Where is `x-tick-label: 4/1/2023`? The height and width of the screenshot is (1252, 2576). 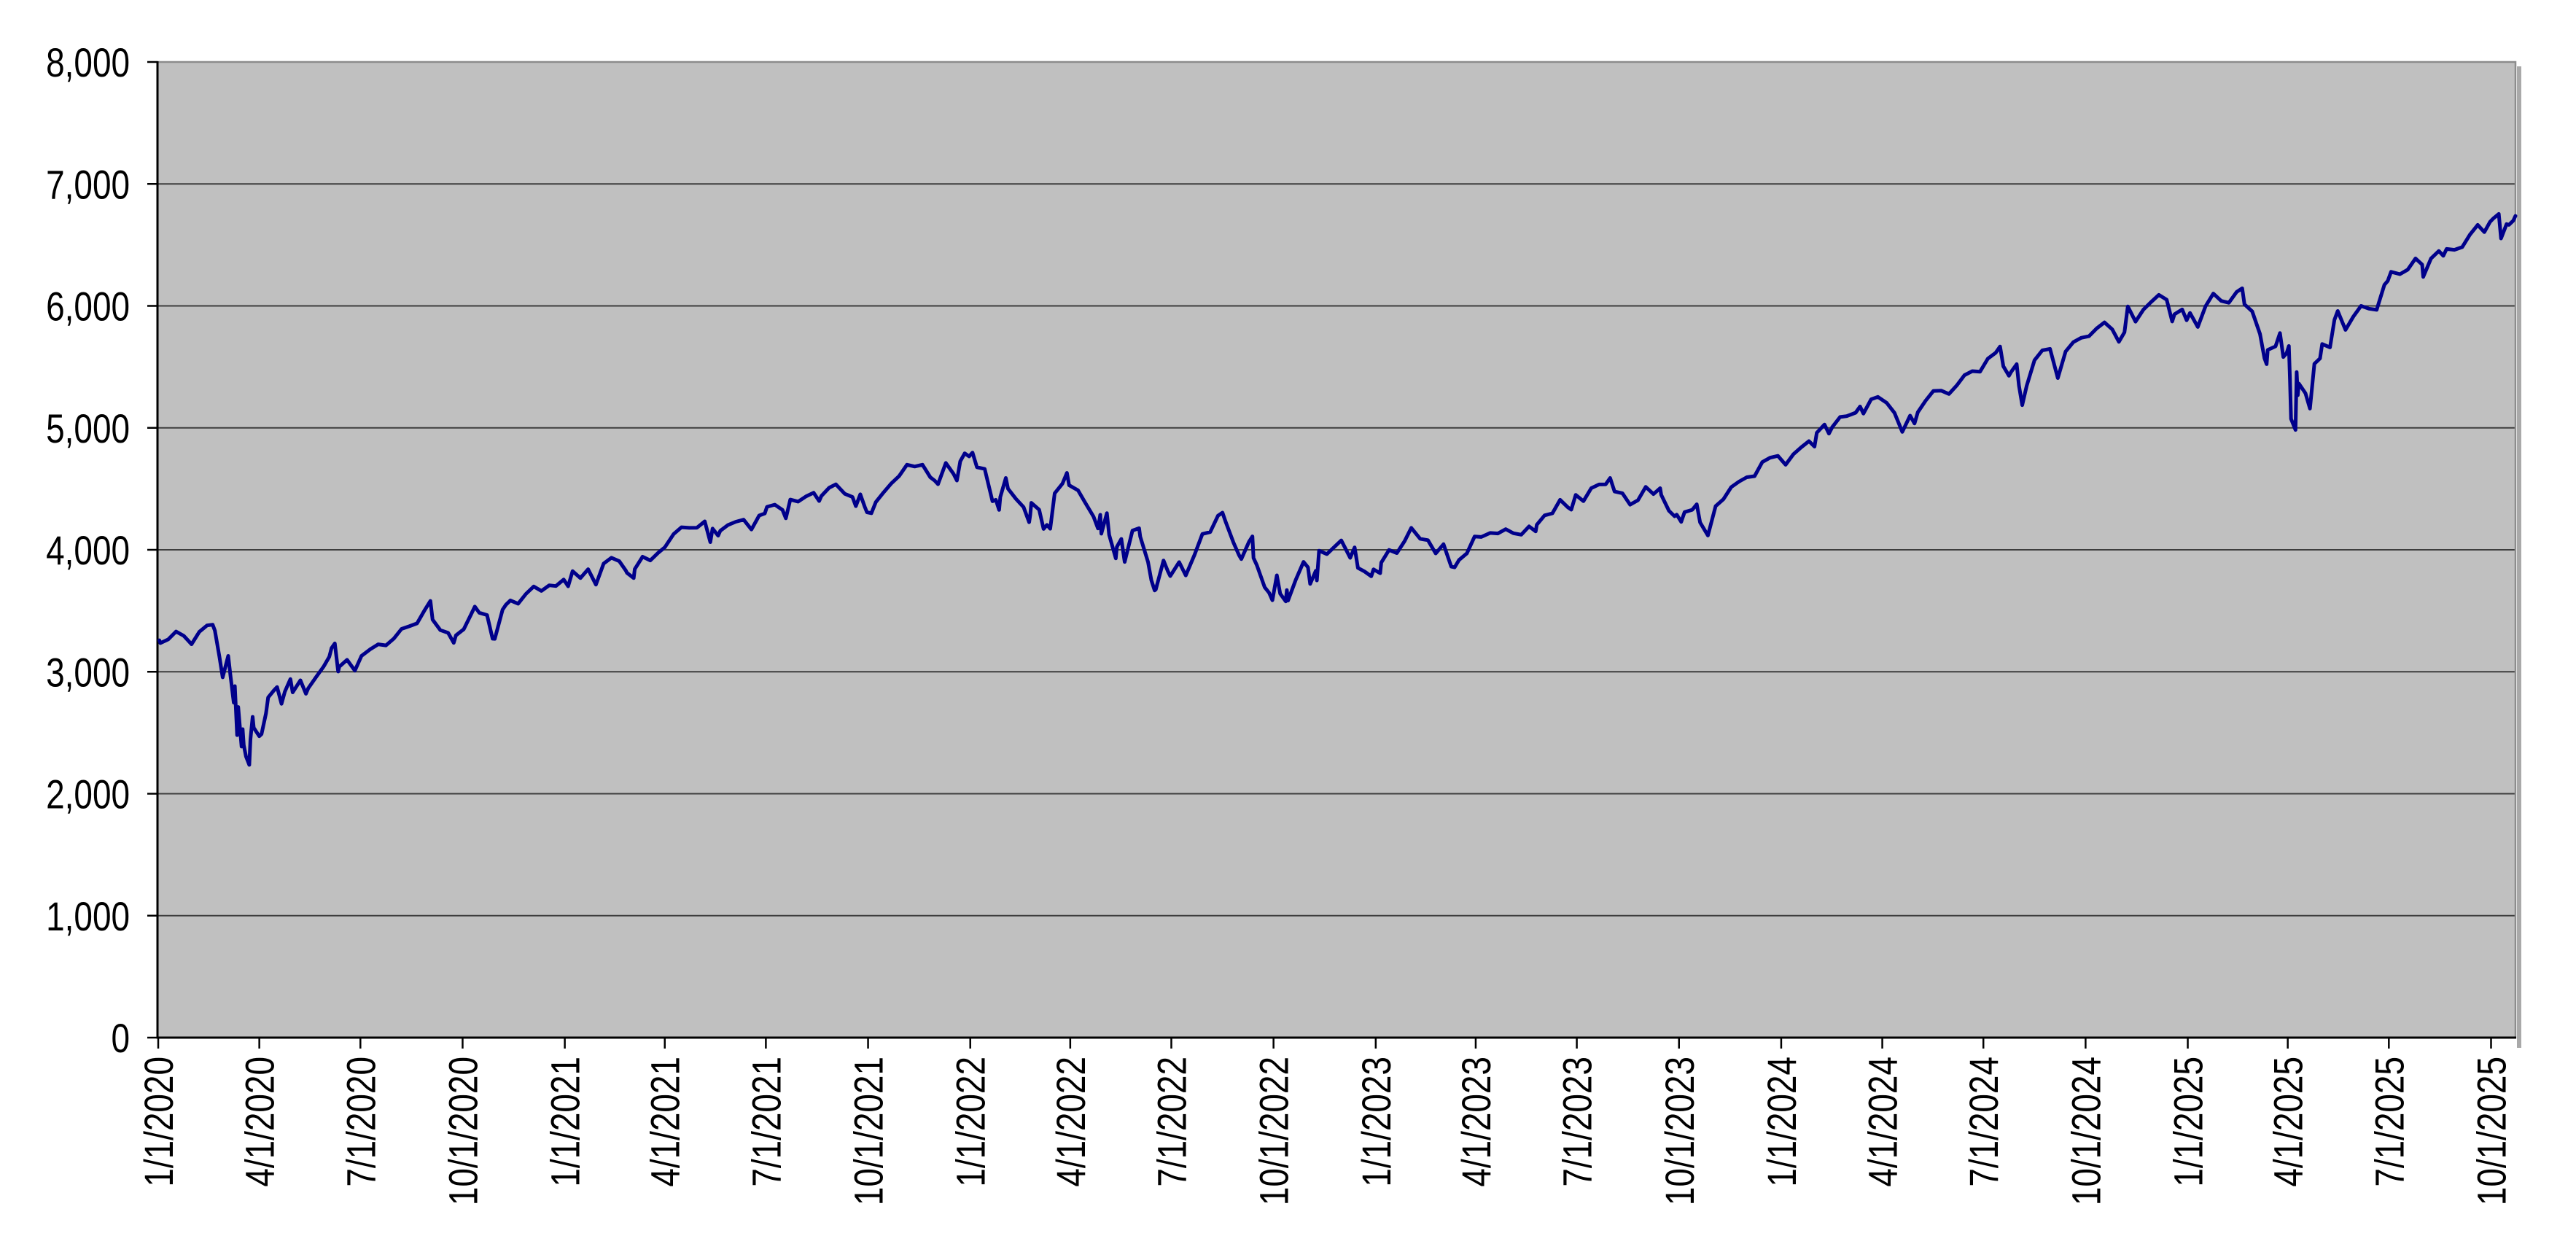
x-tick-label: 4/1/2023 is located at coordinates (1476, 1122).